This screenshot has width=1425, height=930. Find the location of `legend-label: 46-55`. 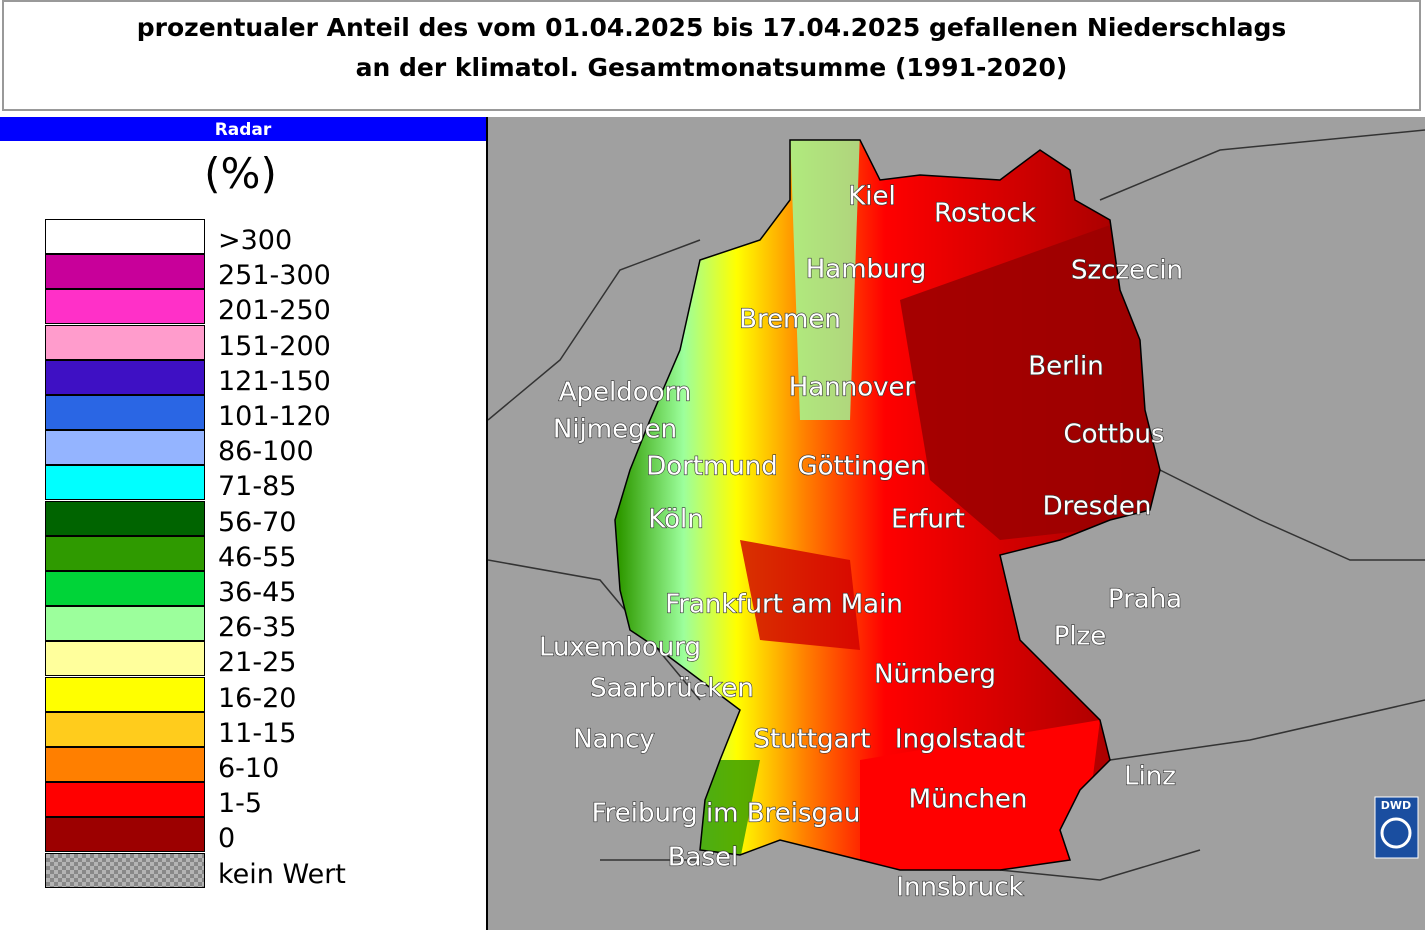

legend-label: 46-55 is located at coordinates (257, 557).